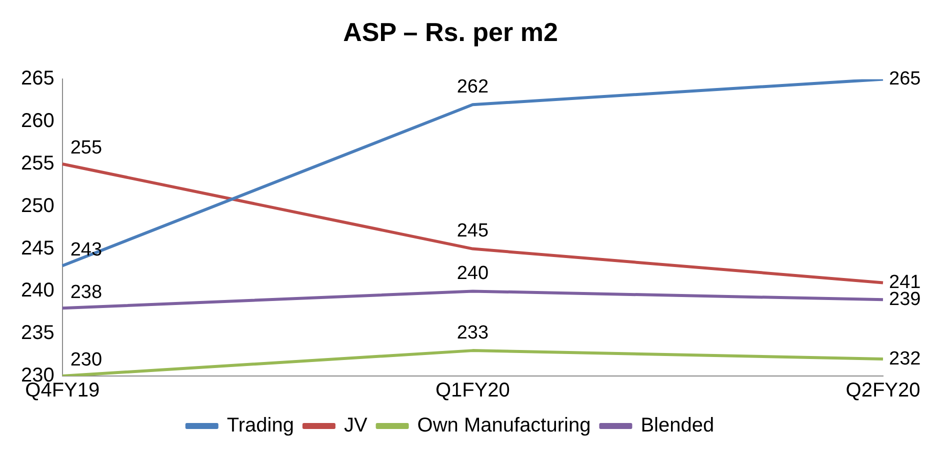 This screenshot has height=456, width=943. I want to click on legend-label: Trading, so click(260, 425).